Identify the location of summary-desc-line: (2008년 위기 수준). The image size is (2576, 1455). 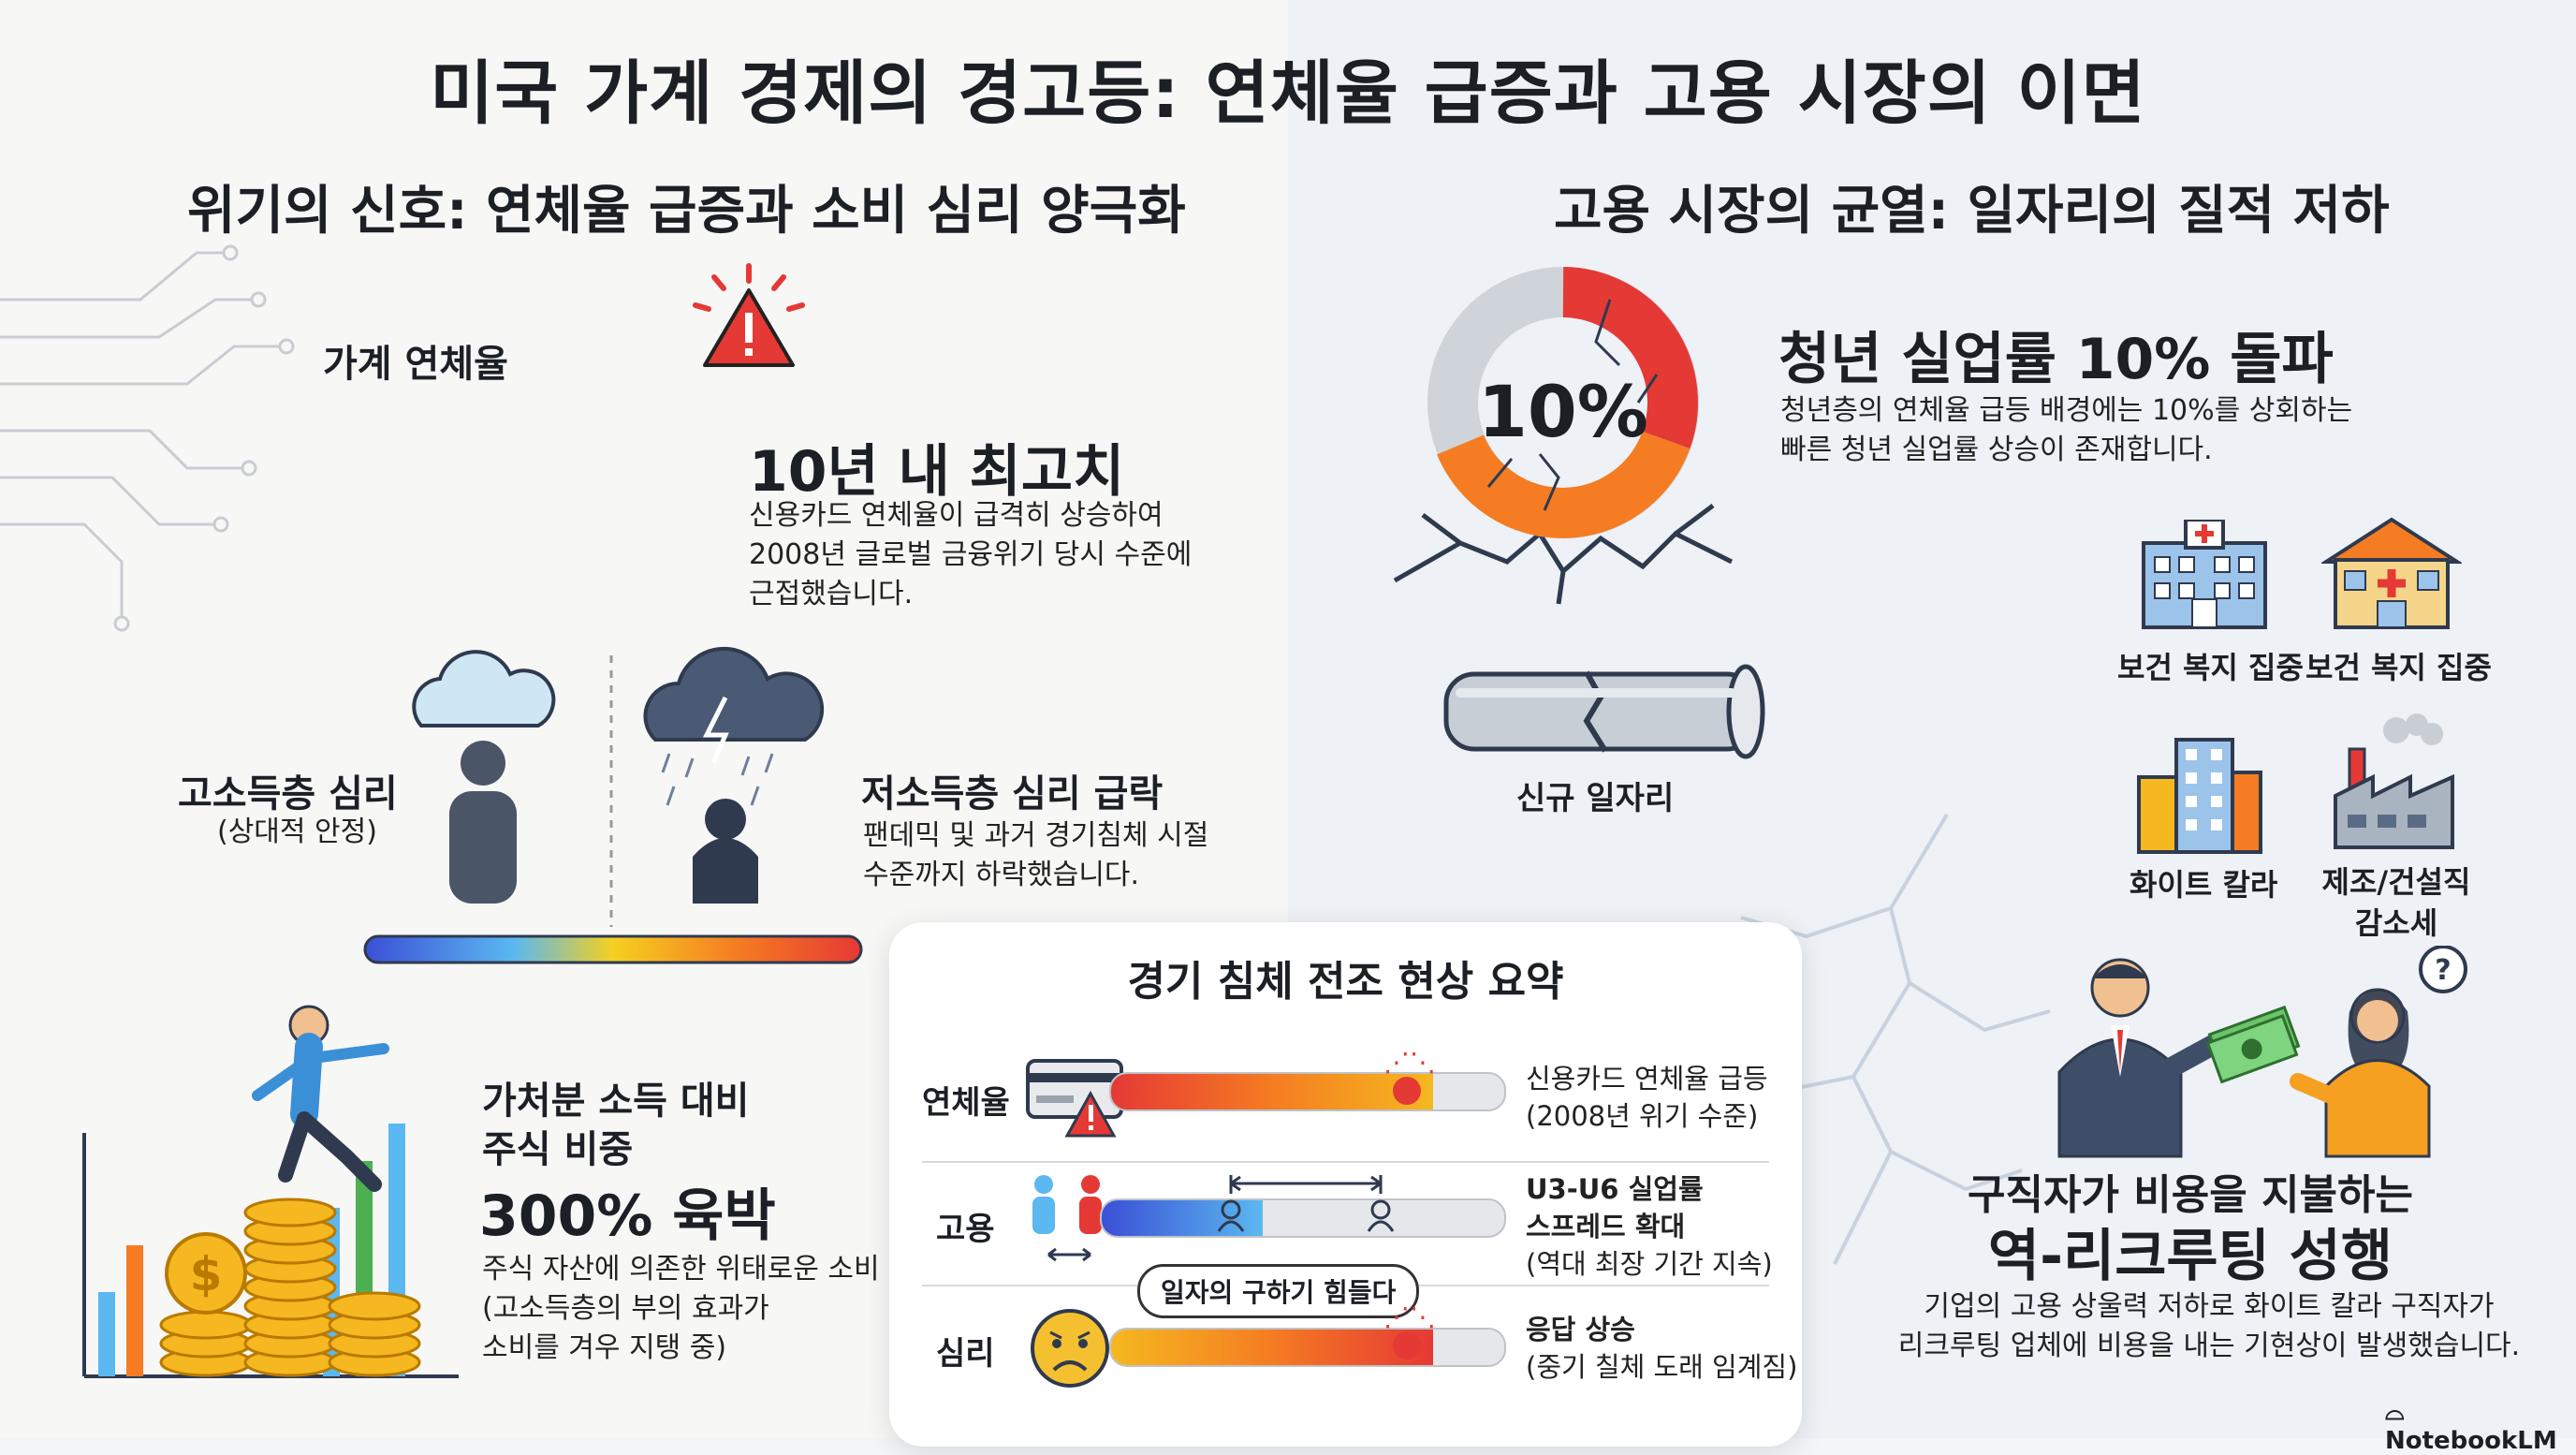
(1642, 1116).